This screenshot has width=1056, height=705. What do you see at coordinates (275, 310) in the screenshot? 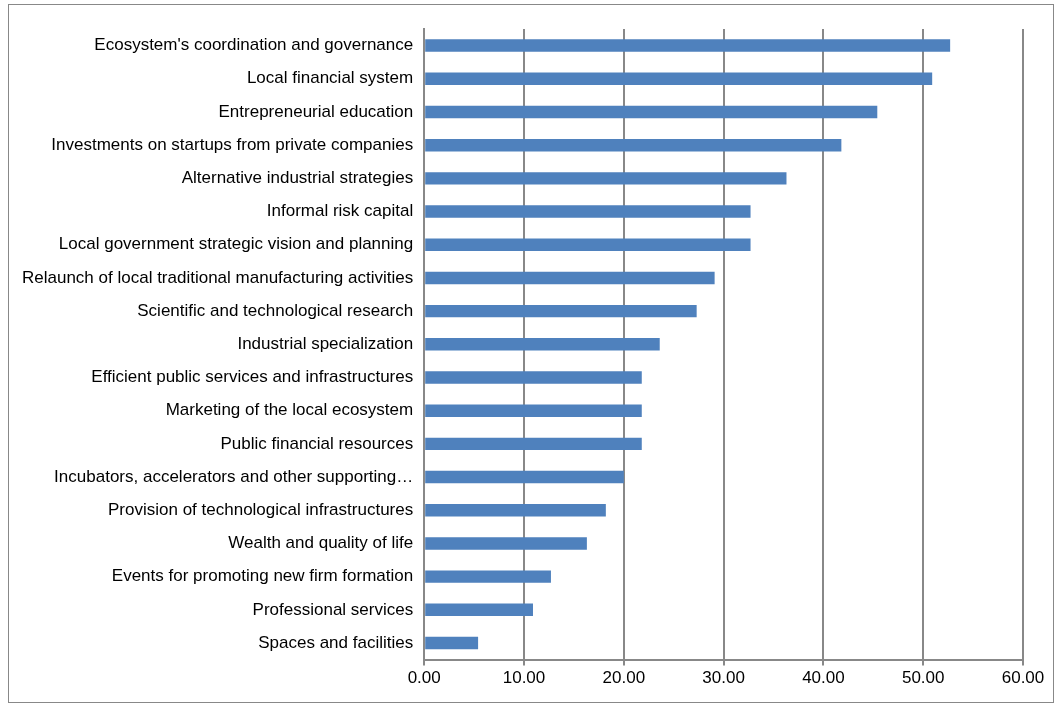
I see `y-tick-label: Scientific and technological research` at bounding box center [275, 310].